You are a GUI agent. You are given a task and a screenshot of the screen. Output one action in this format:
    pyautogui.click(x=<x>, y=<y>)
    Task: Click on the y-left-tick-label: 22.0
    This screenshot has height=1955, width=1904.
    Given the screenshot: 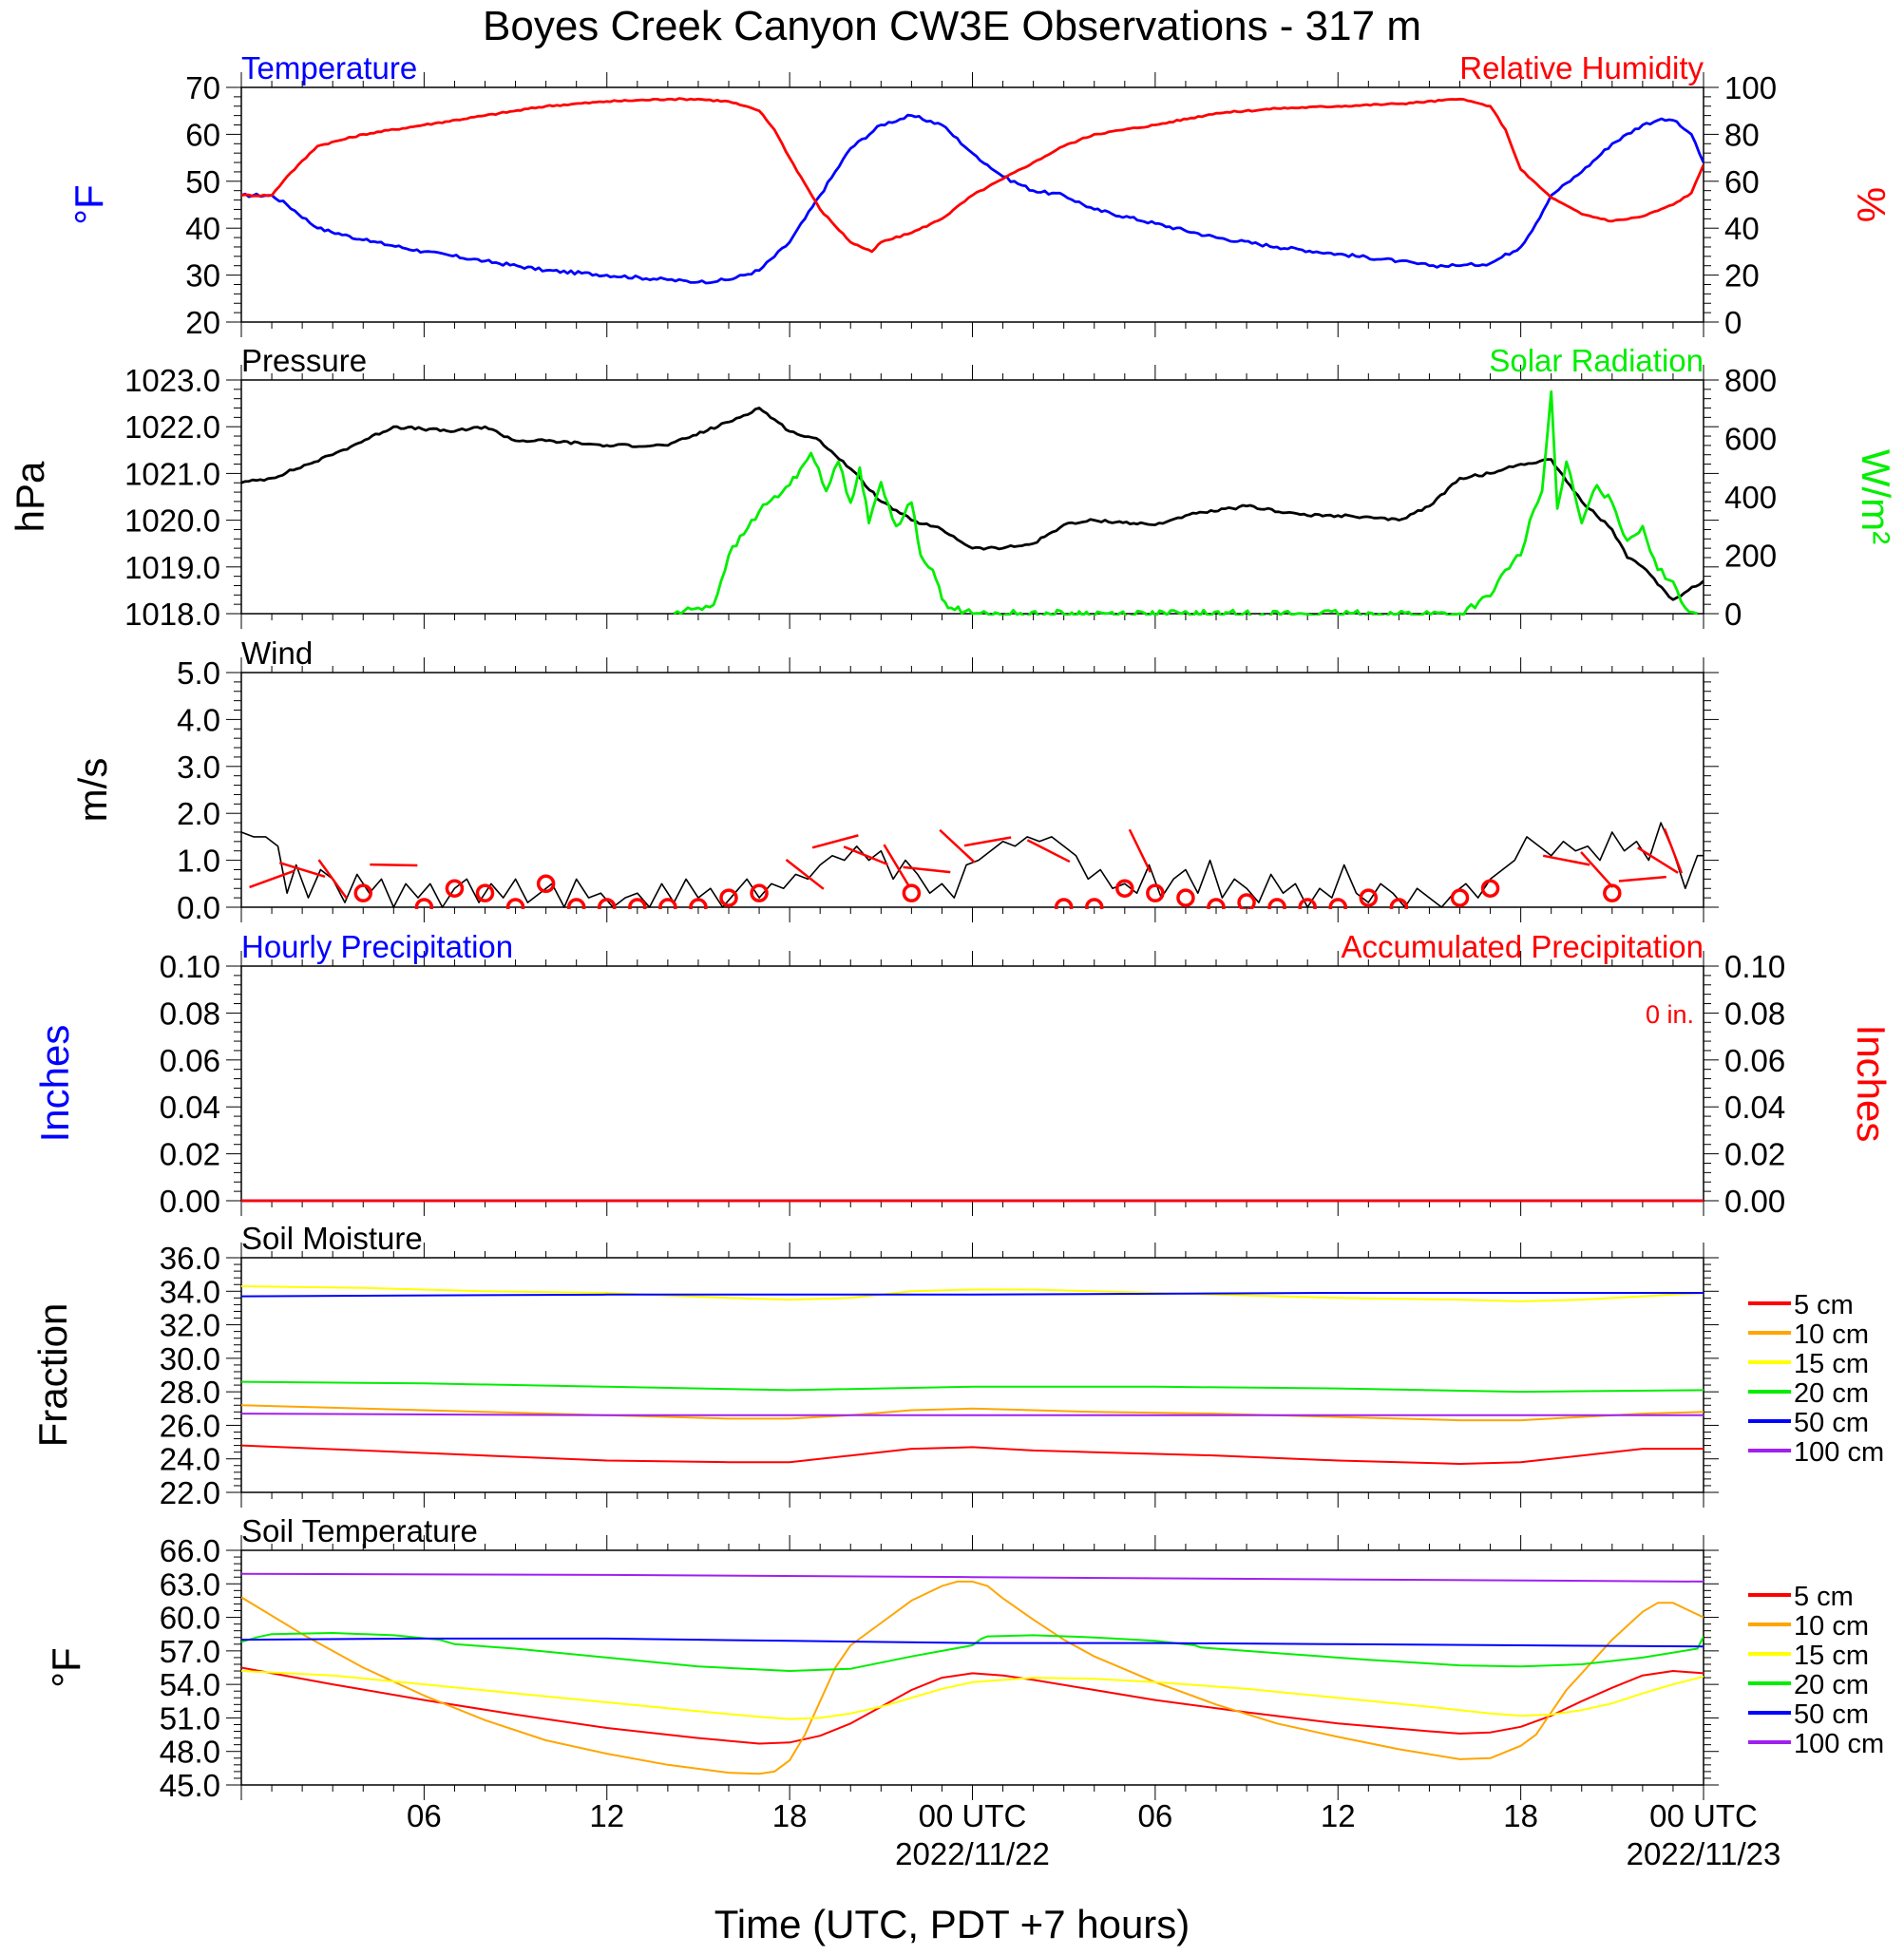 What is the action you would take?
    pyautogui.click(x=190, y=1492)
    